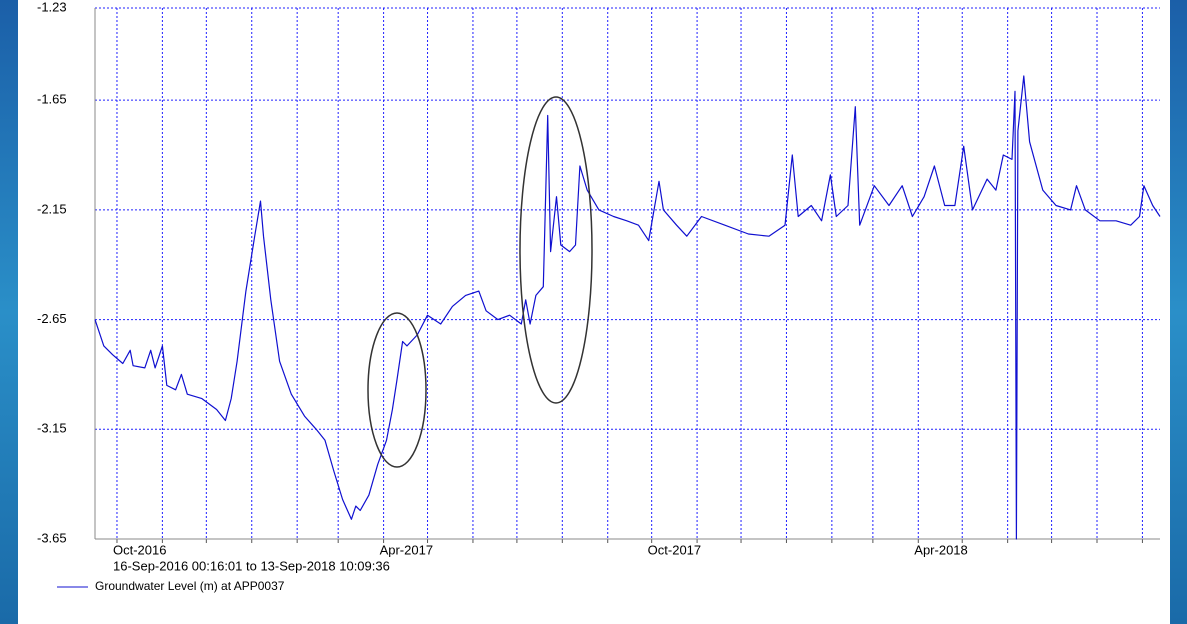 This screenshot has width=1187, height=624. I want to click on y-tick-label: -3.15, so click(52, 428).